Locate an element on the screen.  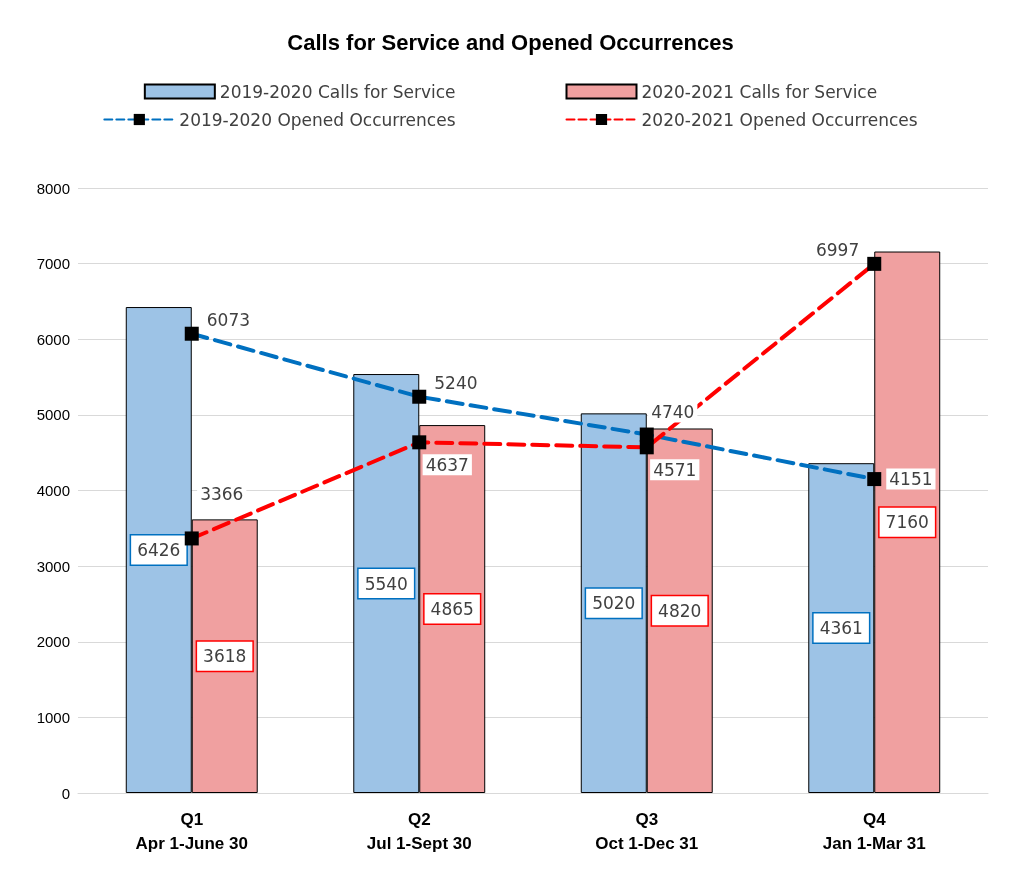
data-label: 4571 is located at coordinates (675, 469).